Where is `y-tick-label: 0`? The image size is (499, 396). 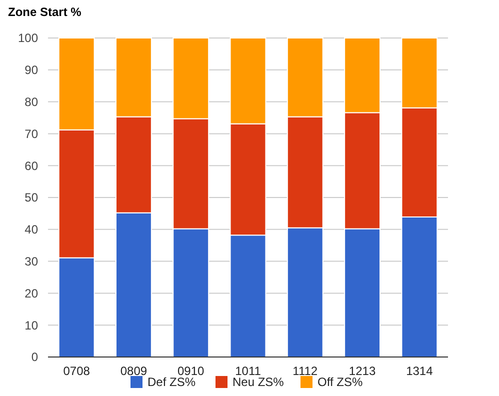 y-tick-label: 0 is located at coordinates (34, 357).